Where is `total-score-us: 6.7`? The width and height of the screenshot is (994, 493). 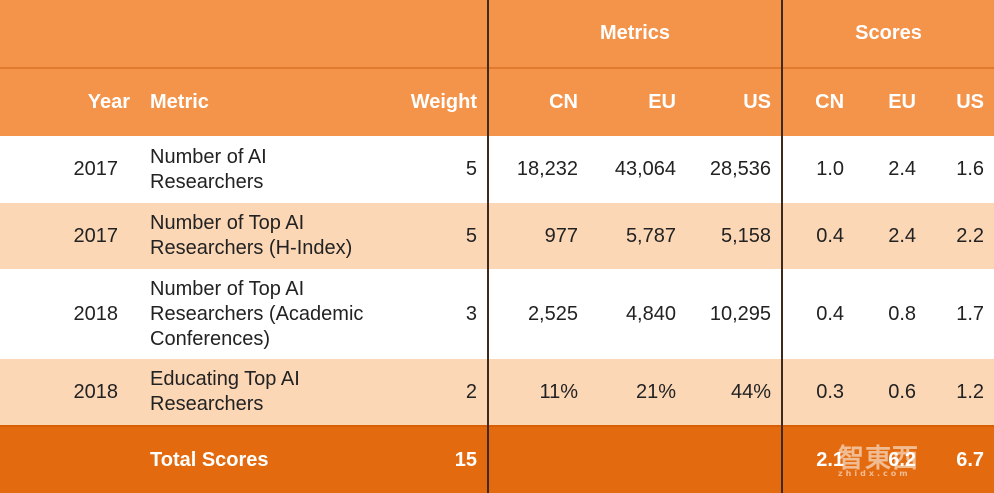 total-score-us: 6.7 is located at coordinates (960, 459).